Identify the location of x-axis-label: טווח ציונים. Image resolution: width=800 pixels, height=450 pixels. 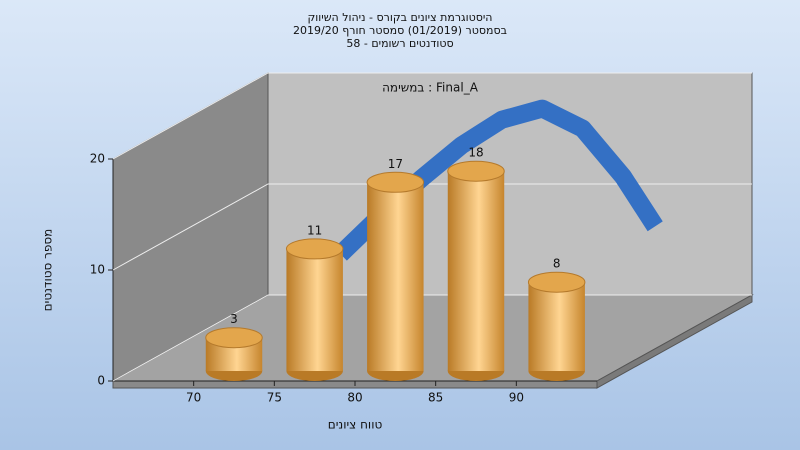
(355, 425).